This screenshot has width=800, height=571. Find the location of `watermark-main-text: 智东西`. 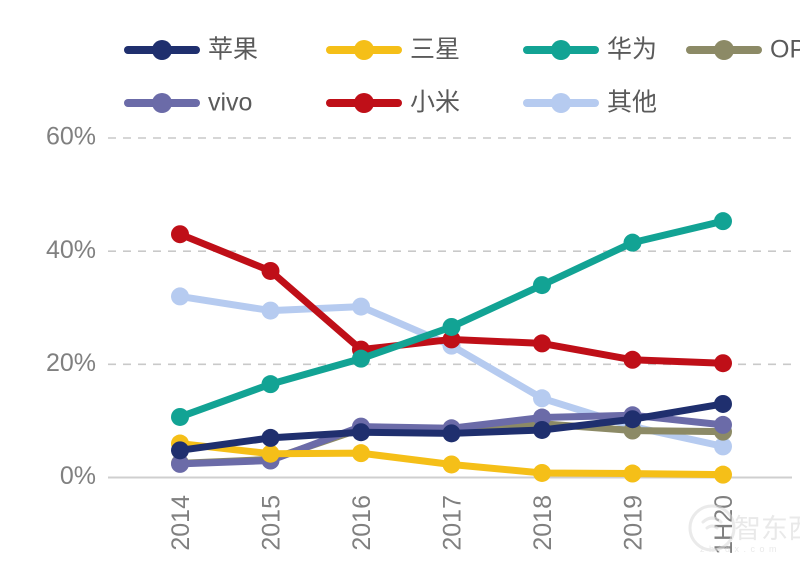

watermark-main-text: 智东西 is located at coordinates (767, 529).